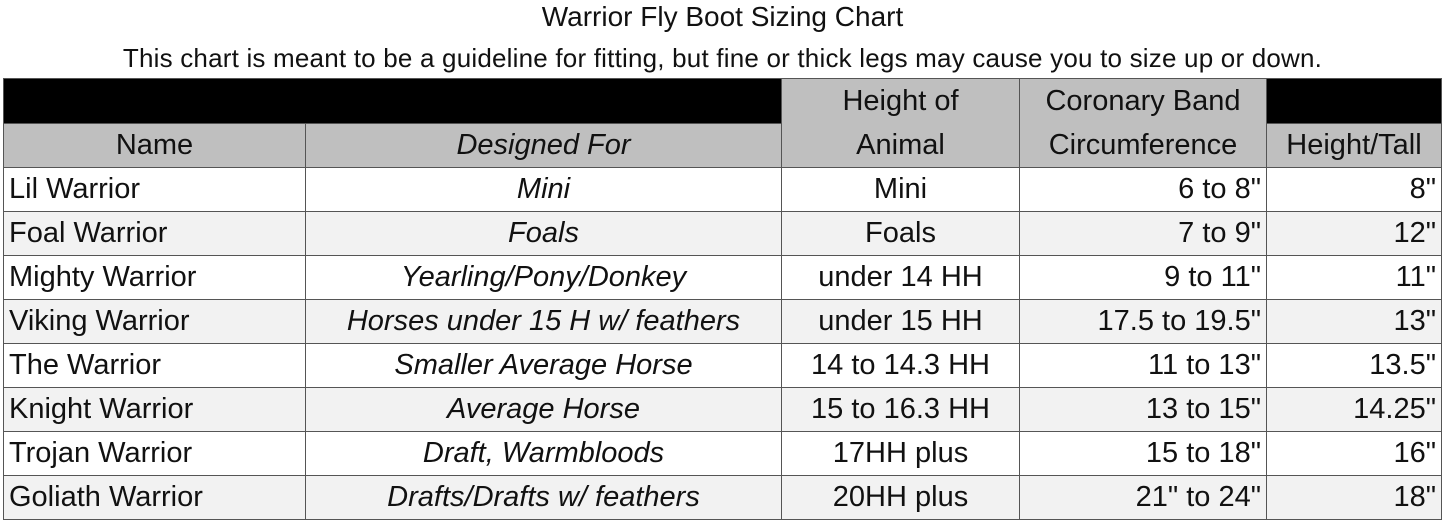 The height and width of the screenshot is (523, 1445). I want to click on coronary-band-cell: 15 to 18", so click(1143, 453).